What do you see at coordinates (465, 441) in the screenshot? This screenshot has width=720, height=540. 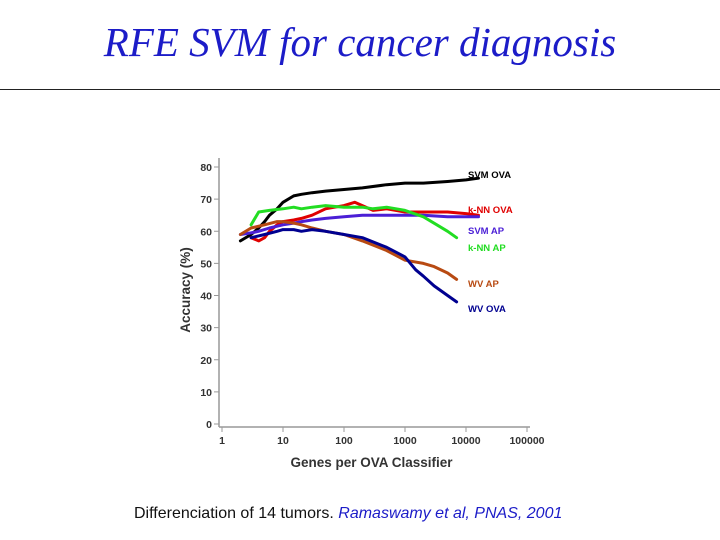 I see `x-tick-label: 10000` at bounding box center [465, 441].